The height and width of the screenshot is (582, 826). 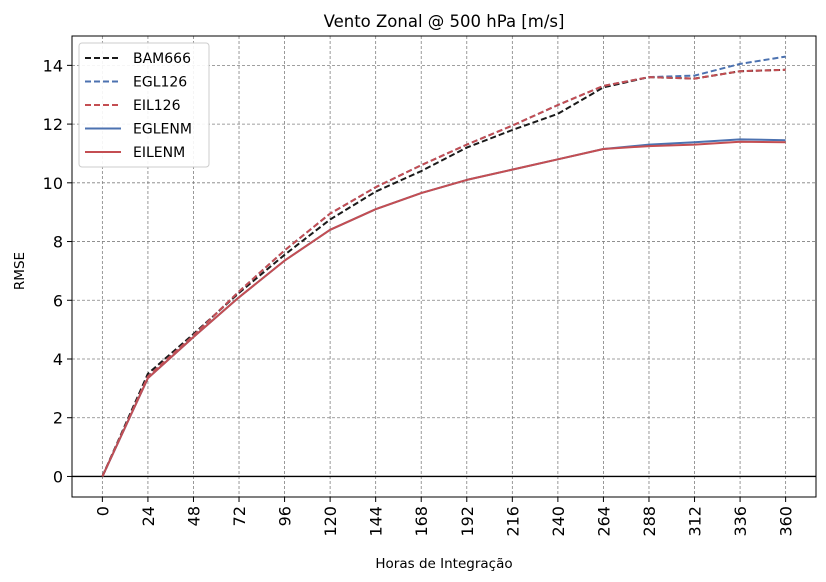 What do you see at coordinates (786, 521) in the screenshot?
I see `x-tick-label: 360` at bounding box center [786, 521].